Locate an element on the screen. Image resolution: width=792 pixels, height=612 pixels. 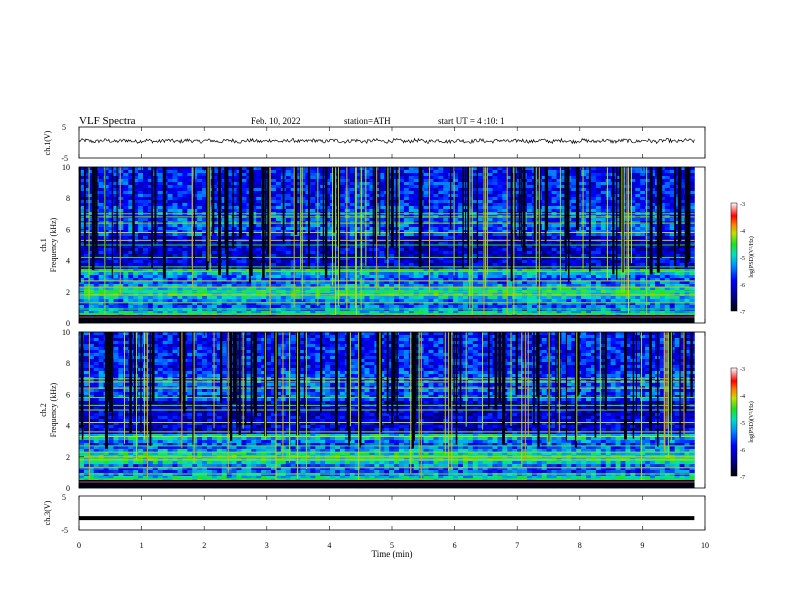
ch1-ytick-top: 5 is located at coordinates (64, 127).